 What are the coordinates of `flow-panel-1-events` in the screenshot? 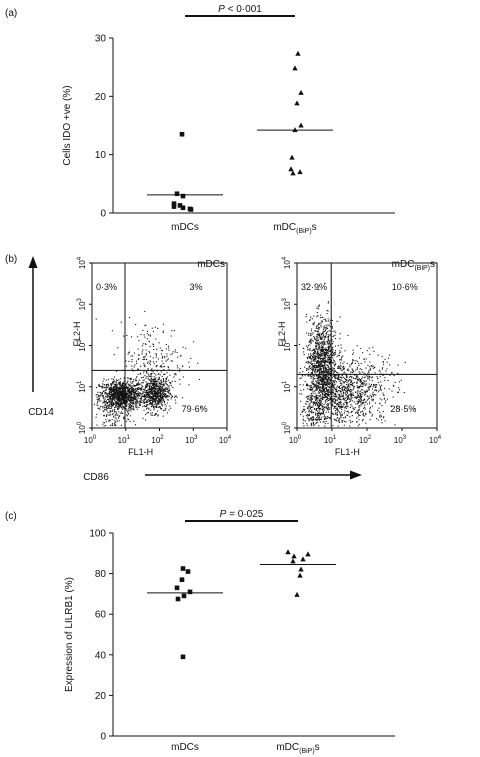 It's located at (357, 354).